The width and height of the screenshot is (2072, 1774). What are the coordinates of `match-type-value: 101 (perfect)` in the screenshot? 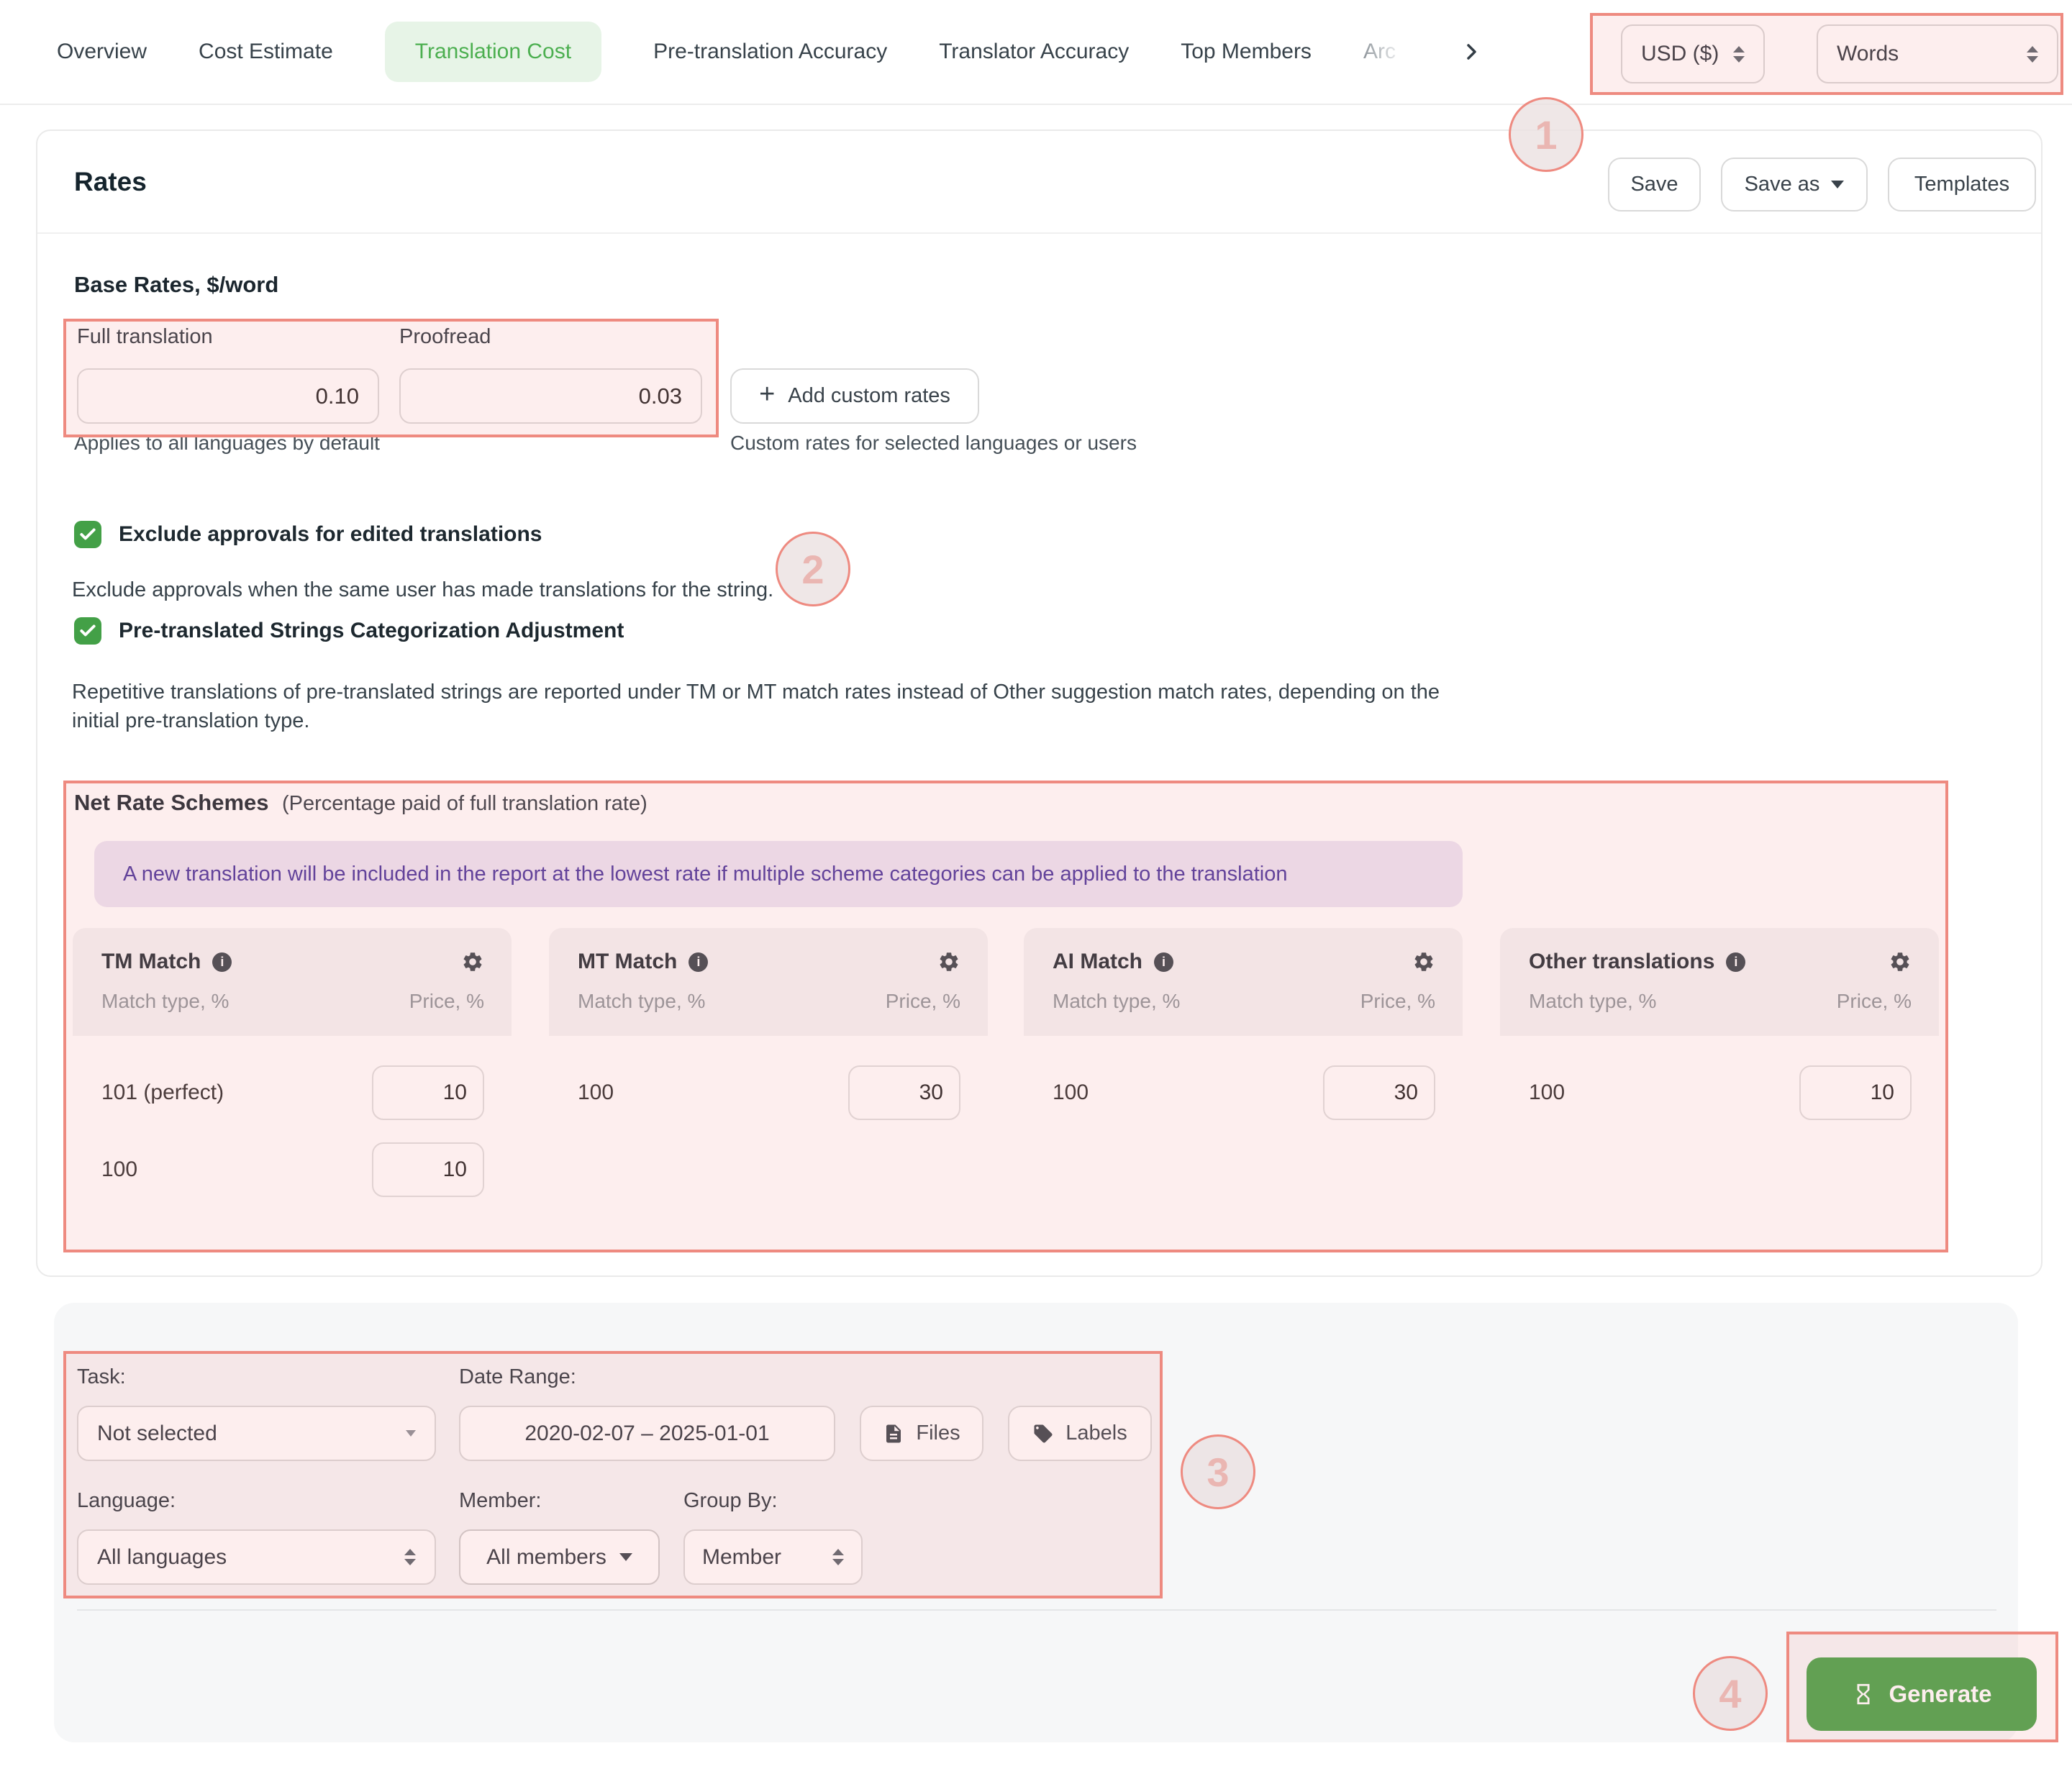 It's located at (162, 1092).